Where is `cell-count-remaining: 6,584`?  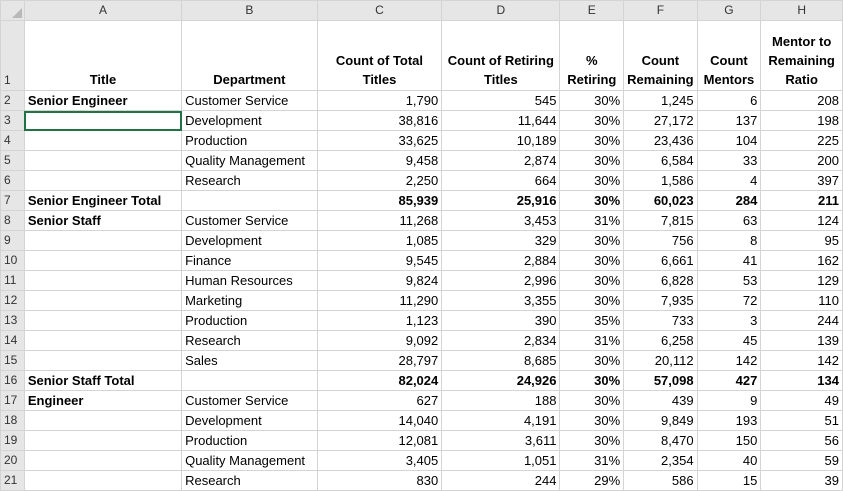 cell-count-remaining: 6,584 is located at coordinates (660, 160).